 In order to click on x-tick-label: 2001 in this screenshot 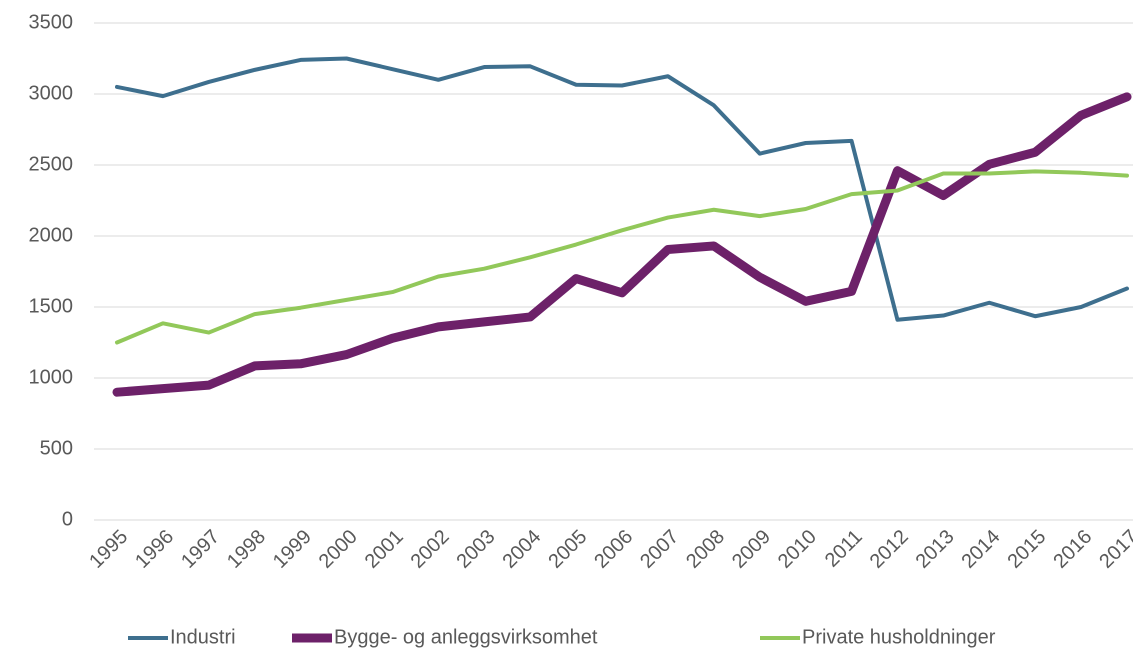, I will do `click(384, 549)`.